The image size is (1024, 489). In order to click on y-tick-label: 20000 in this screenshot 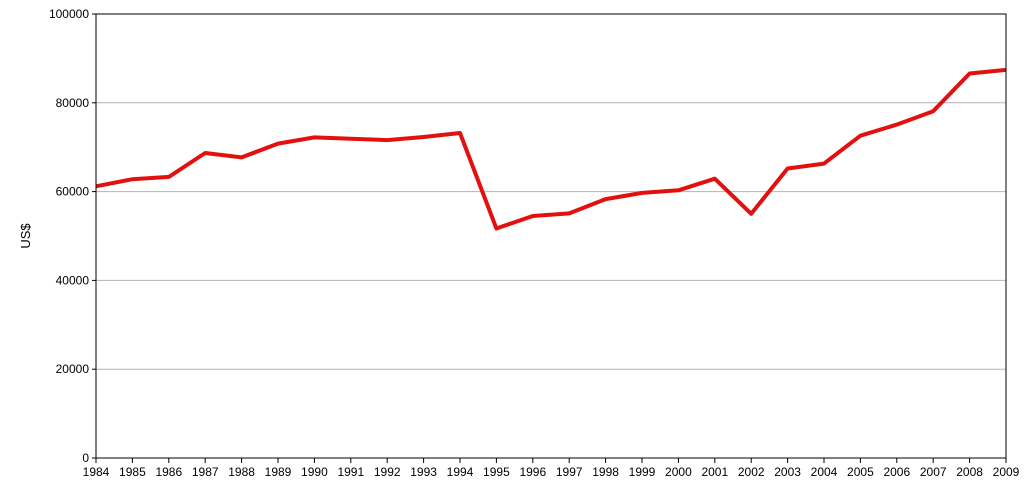, I will do `click(73, 369)`.